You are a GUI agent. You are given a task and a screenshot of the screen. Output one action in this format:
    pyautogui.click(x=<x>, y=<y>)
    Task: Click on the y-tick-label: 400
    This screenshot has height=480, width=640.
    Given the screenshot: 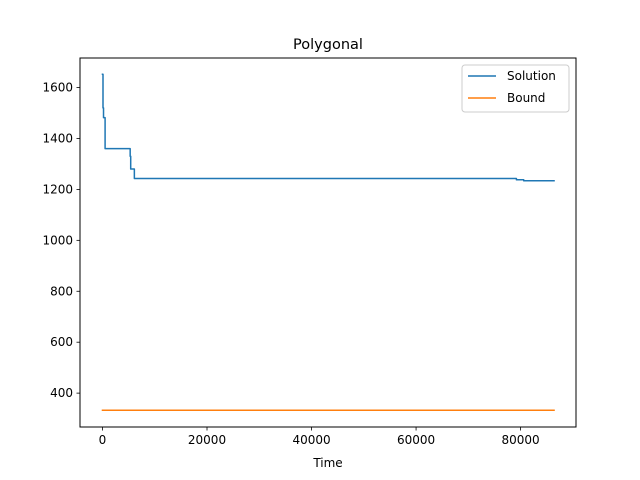 What is the action you would take?
    pyautogui.click(x=61, y=393)
    